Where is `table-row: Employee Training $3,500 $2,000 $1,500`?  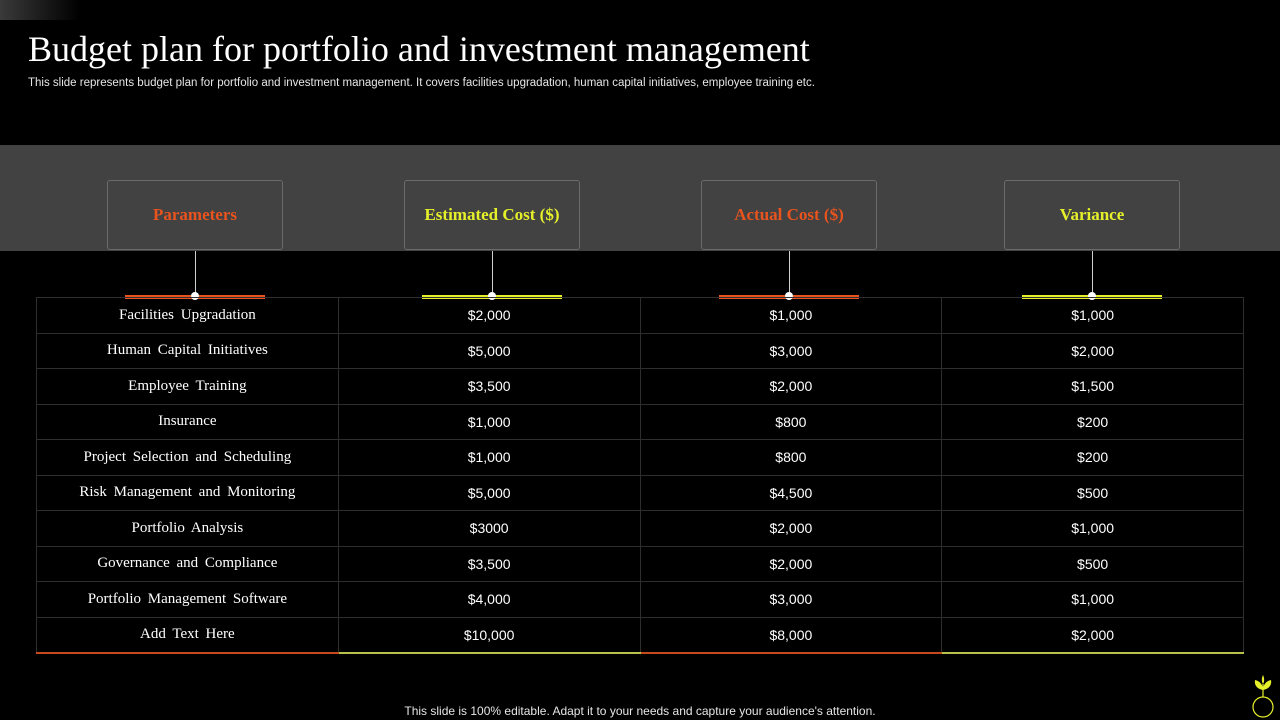 table-row: Employee Training $3,500 $2,000 $1,500 is located at coordinates (640, 386).